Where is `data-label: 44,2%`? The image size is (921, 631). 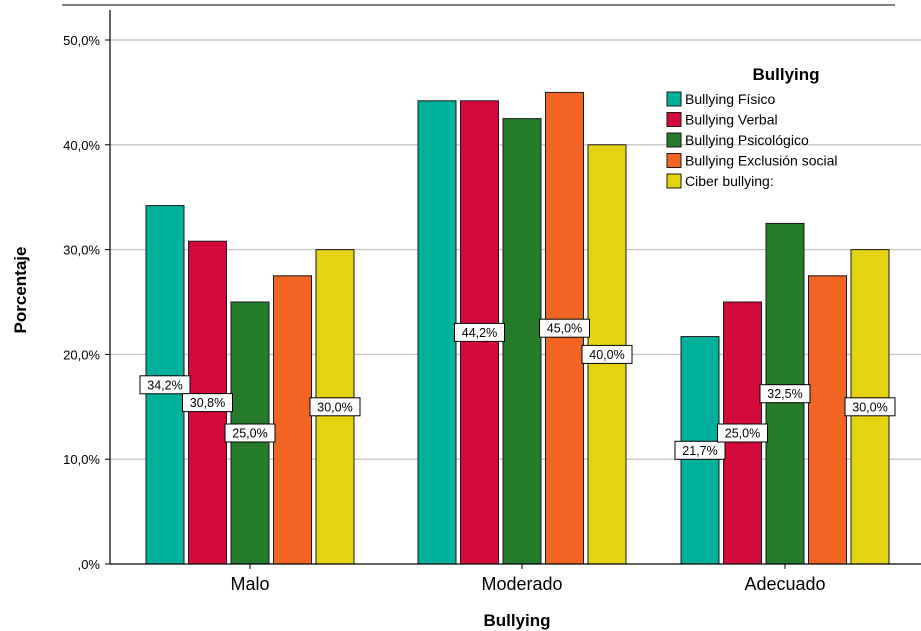 data-label: 44,2% is located at coordinates (479, 332).